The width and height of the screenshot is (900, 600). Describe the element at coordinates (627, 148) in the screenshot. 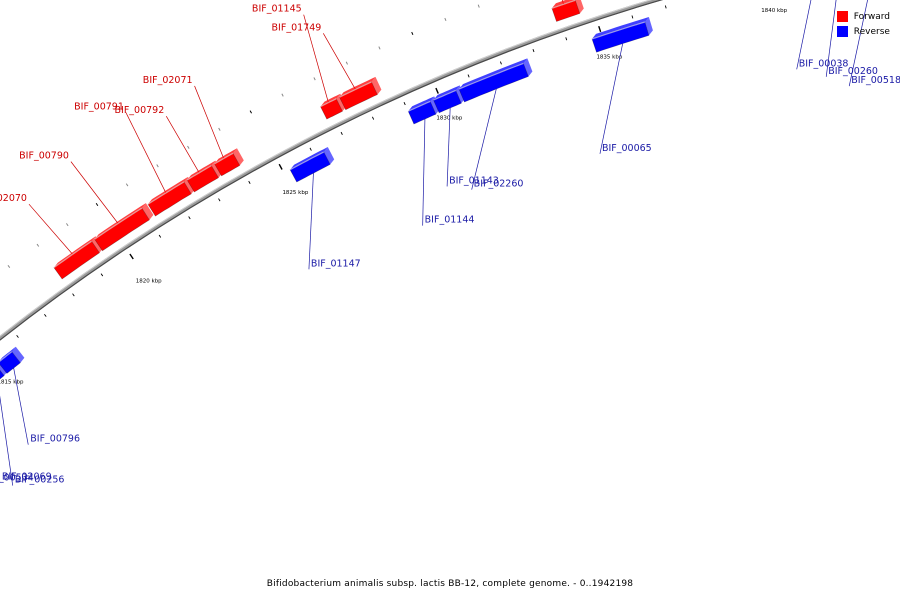

I see `gene-label-BIF_00065: BIF_00065` at that location.